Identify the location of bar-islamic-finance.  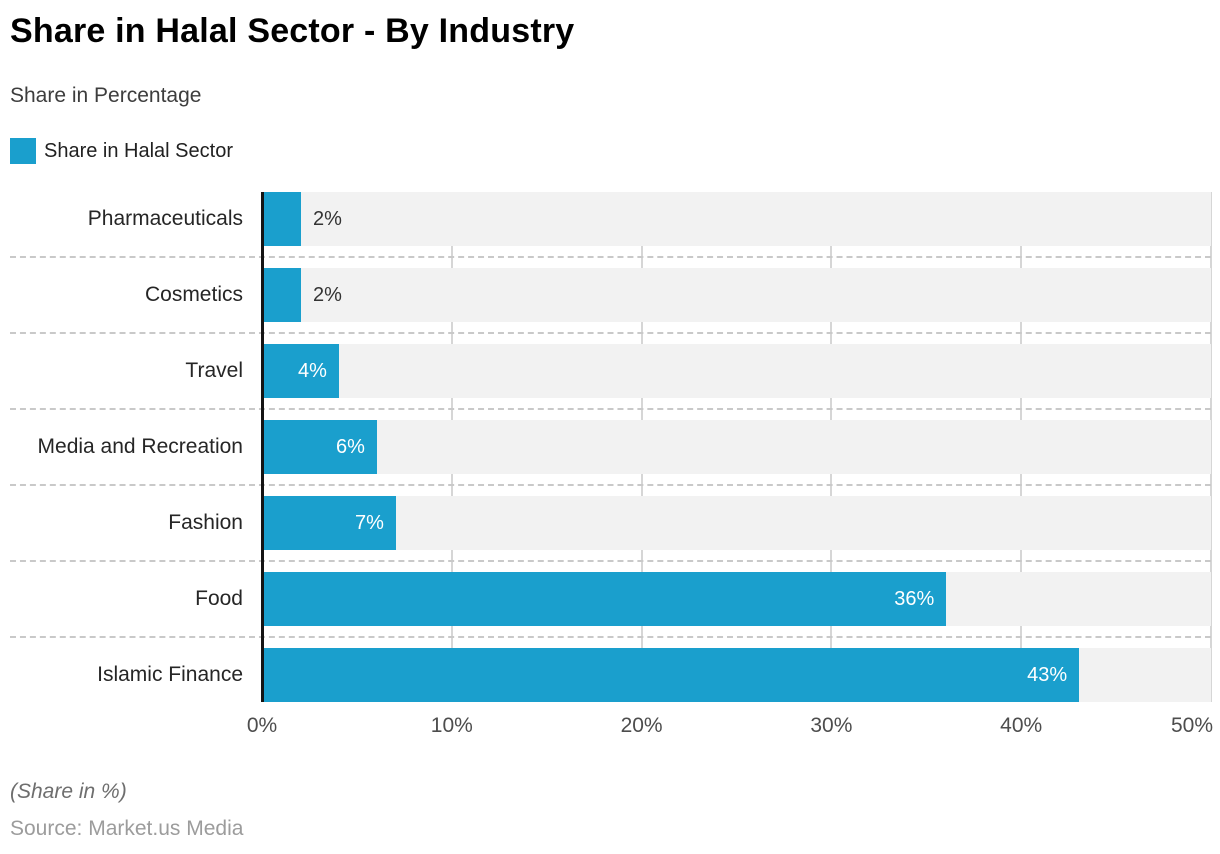
(671, 675).